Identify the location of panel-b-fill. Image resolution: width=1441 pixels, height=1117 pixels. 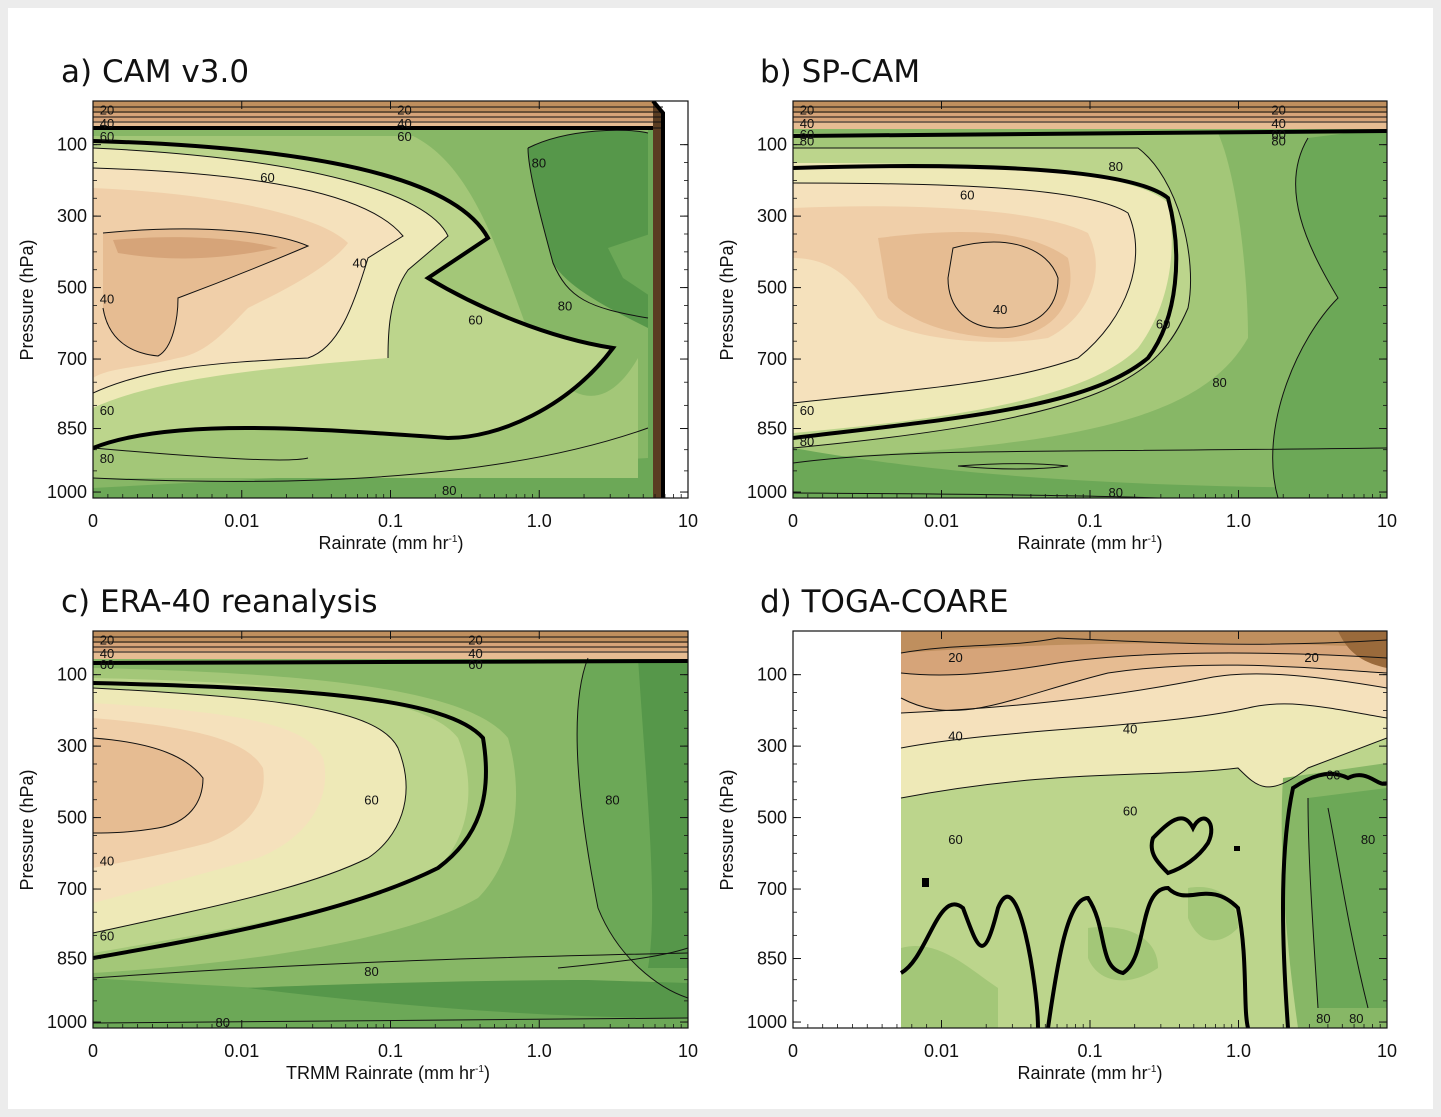
(1090, 299).